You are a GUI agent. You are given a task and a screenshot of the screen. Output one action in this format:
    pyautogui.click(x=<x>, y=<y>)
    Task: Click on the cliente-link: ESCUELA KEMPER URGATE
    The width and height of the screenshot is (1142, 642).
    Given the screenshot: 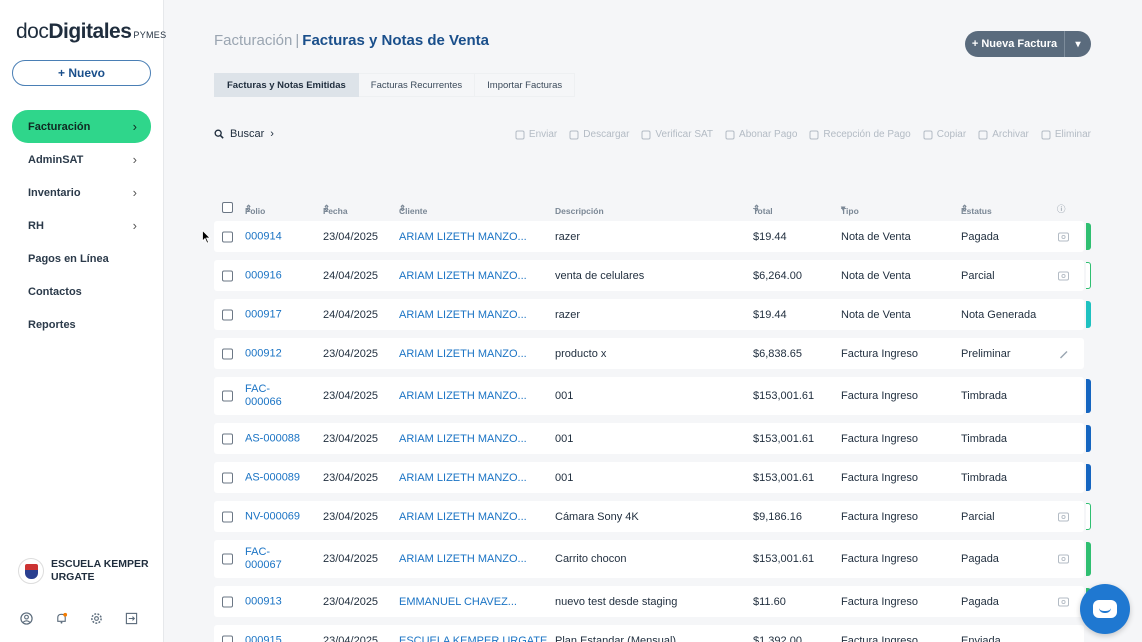 What is the action you would take?
    pyautogui.click(x=473, y=638)
    